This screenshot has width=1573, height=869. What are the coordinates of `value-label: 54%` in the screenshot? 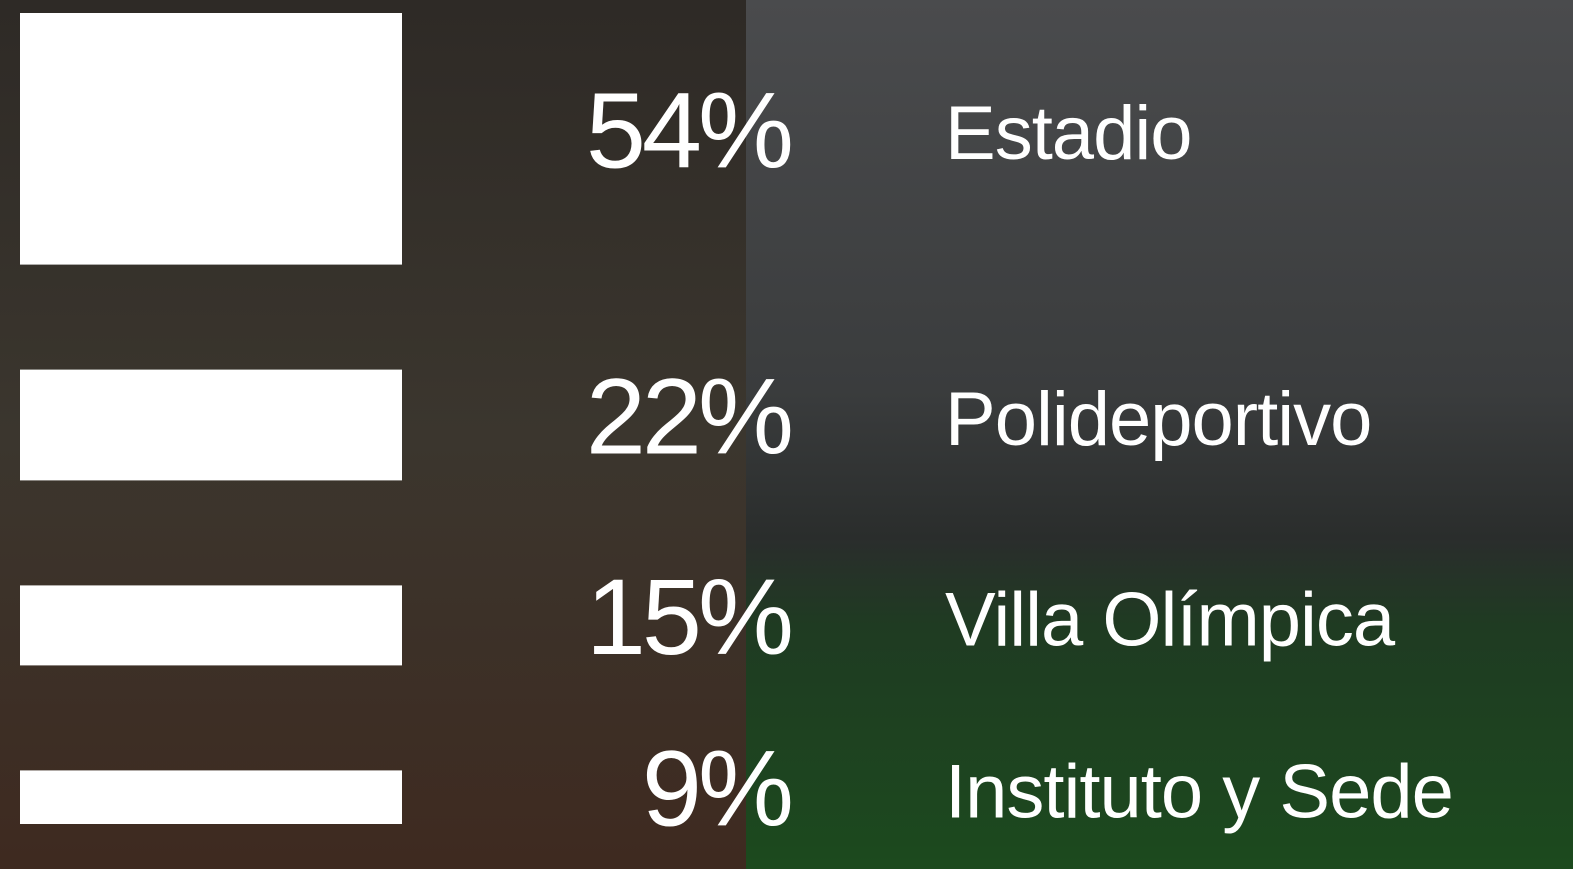 It's located at (688, 129).